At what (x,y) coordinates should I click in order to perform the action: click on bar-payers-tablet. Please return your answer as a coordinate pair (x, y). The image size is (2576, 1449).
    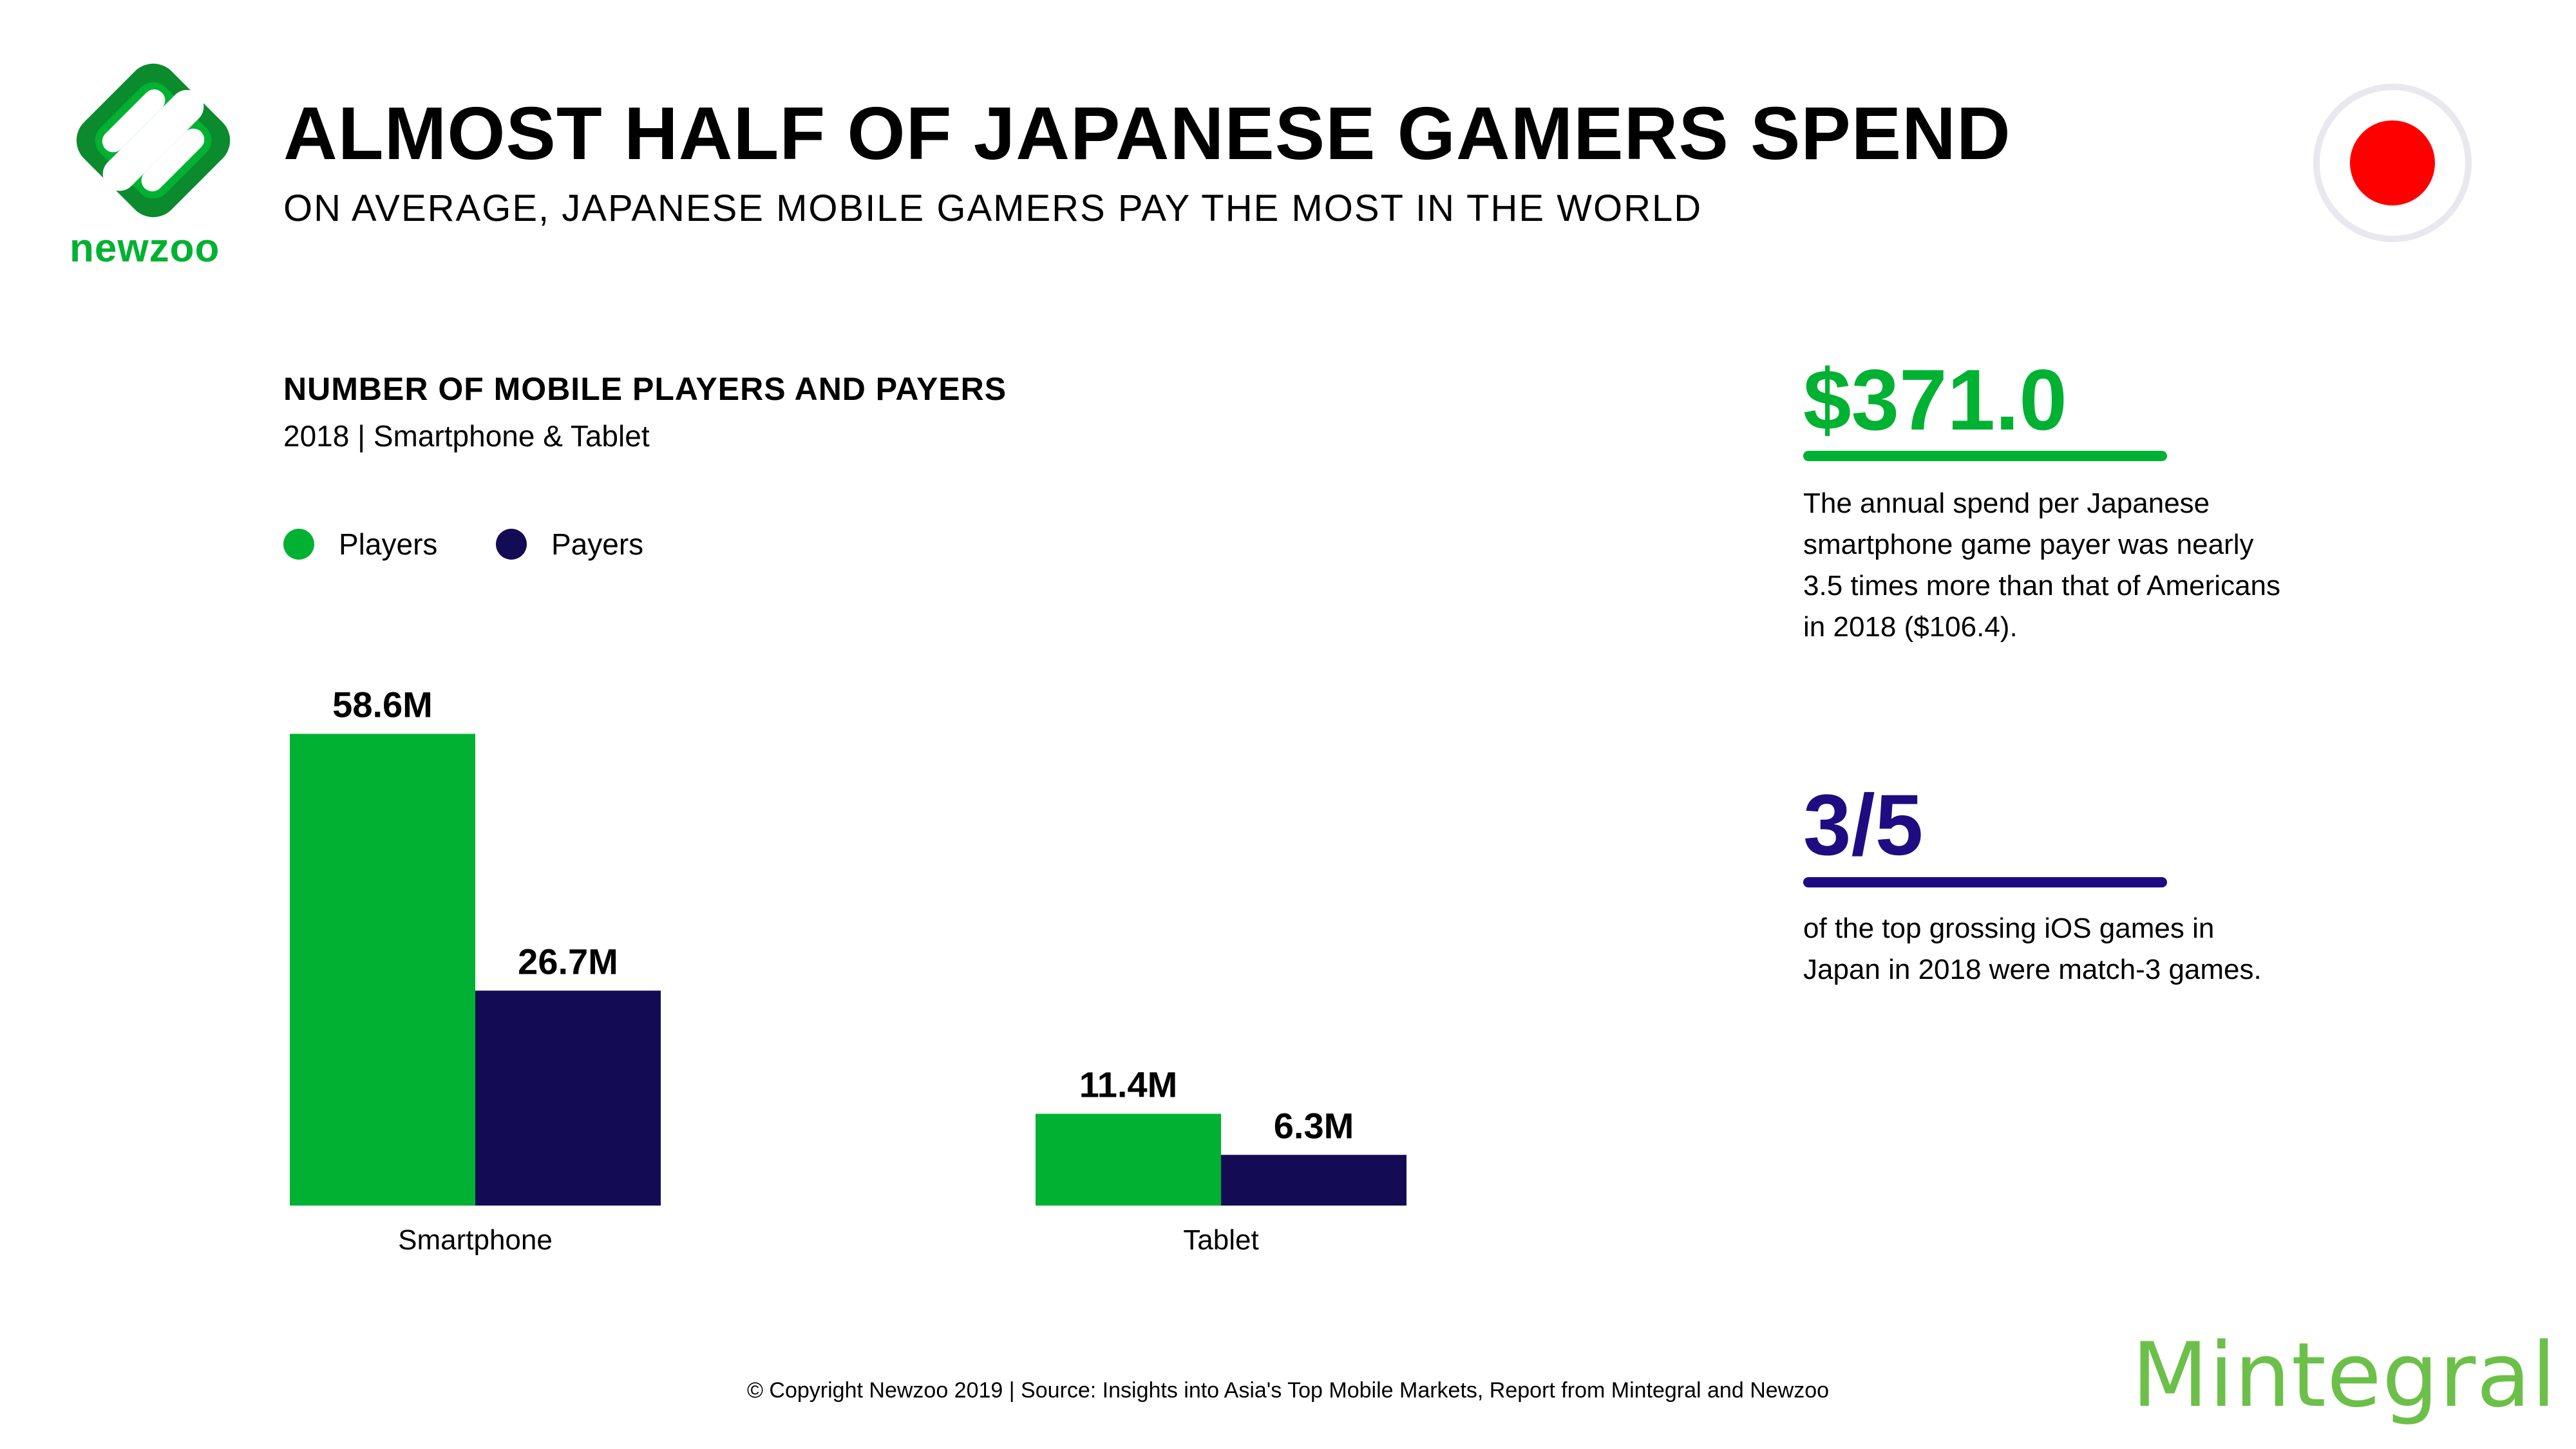
    Looking at the image, I should click on (1314, 1180).